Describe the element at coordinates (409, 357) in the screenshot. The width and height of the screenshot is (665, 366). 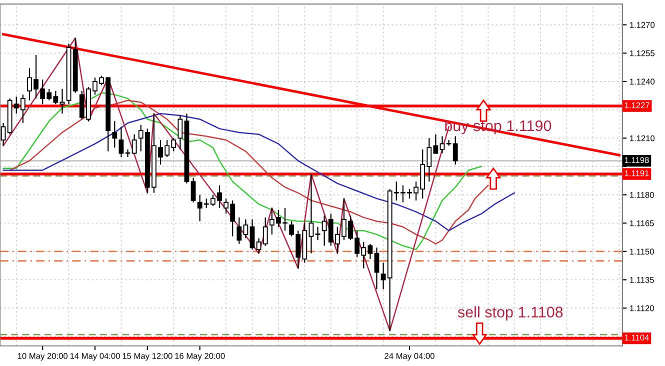
I see `x-tick-label: 24 May 04:00` at that location.